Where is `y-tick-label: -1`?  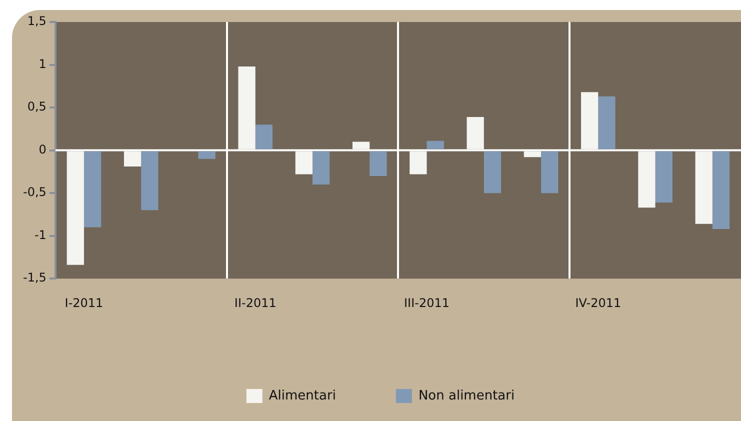 y-tick-label: -1 is located at coordinates (40, 235).